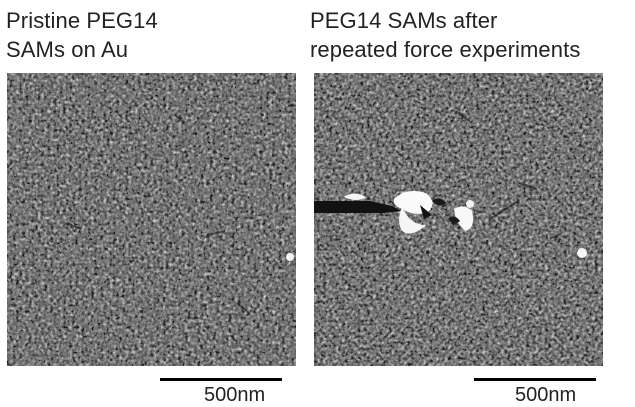 The width and height of the screenshot is (635, 407). I want to click on panel-title-line2: repeated force experiments, so click(445, 49).